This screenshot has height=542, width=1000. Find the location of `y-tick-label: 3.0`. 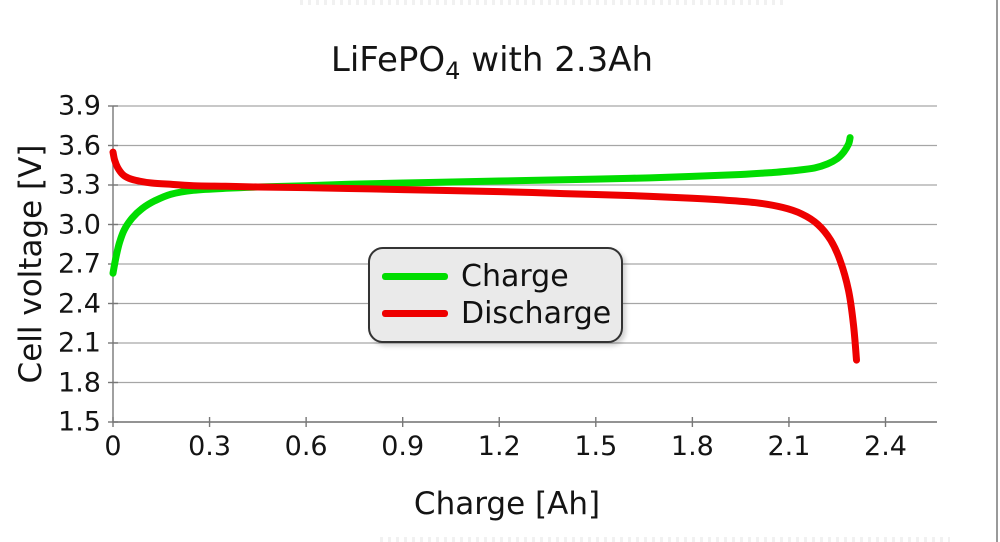

y-tick-label: 3.0 is located at coordinates (79, 224).